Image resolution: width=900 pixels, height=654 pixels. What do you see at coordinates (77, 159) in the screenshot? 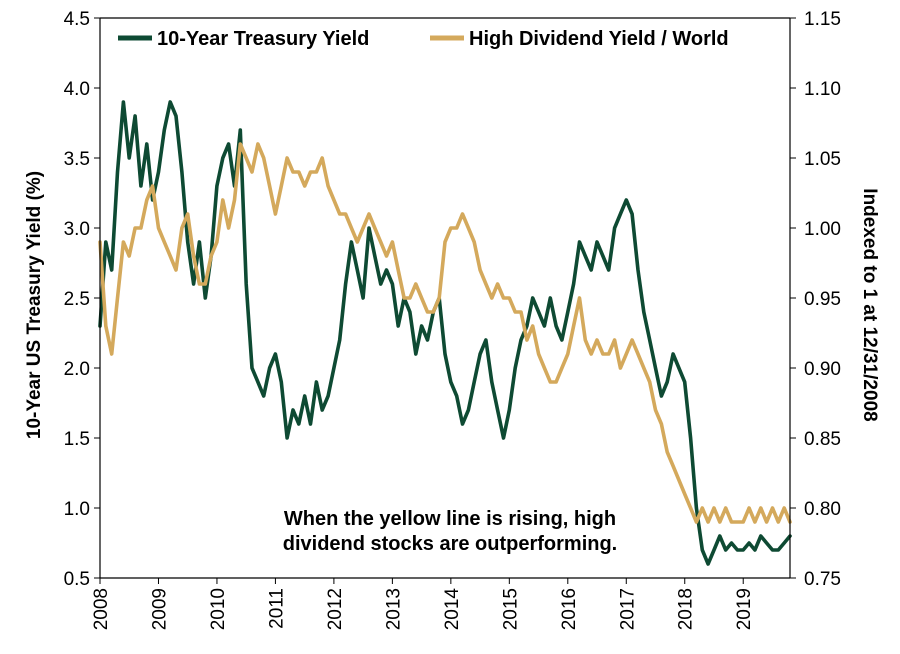
I see `y-left-tick-label: 3.5` at bounding box center [77, 159].